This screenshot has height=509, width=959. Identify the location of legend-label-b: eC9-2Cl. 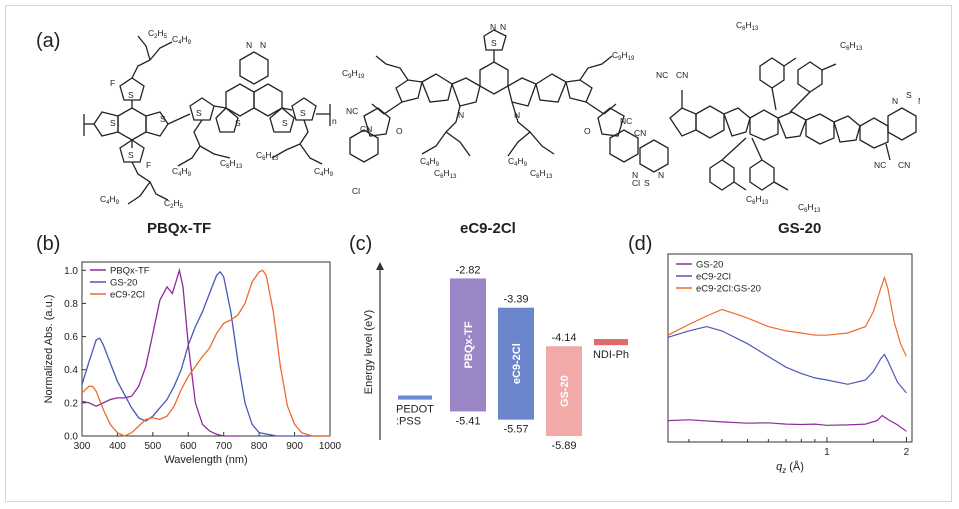
(127, 295).